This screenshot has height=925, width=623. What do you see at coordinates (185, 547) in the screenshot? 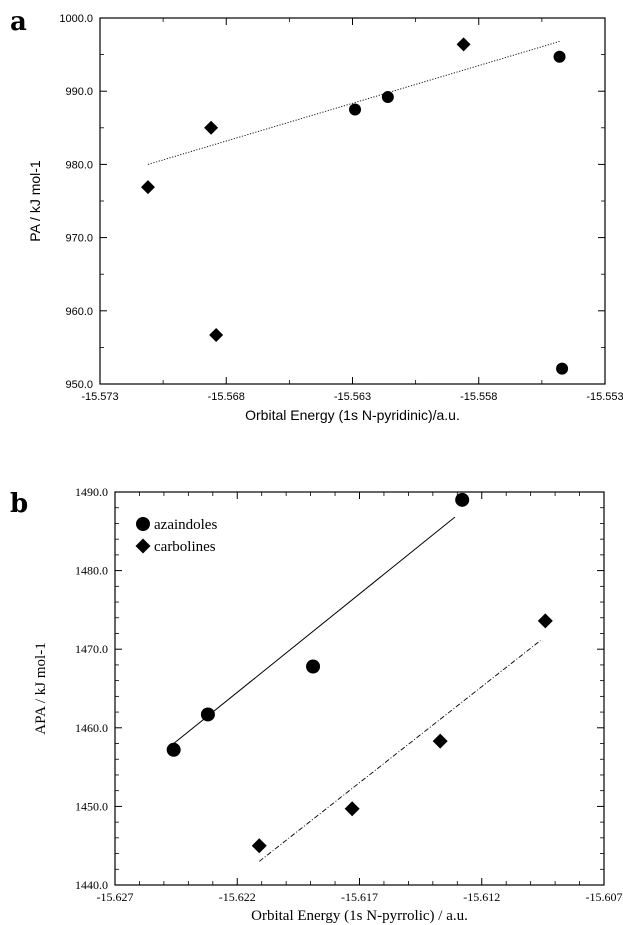
I see `legend-label: carbolines` at bounding box center [185, 547].